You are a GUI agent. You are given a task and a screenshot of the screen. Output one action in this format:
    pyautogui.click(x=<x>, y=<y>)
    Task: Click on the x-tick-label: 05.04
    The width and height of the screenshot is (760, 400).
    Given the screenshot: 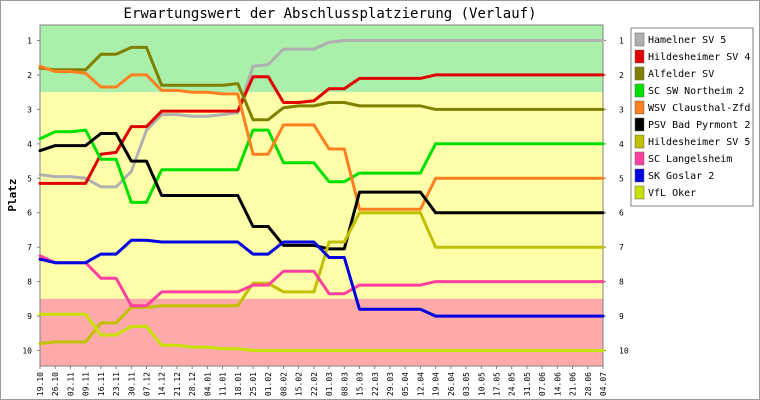 What is the action you would take?
    pyautogui.click(x=405, y=384)
    